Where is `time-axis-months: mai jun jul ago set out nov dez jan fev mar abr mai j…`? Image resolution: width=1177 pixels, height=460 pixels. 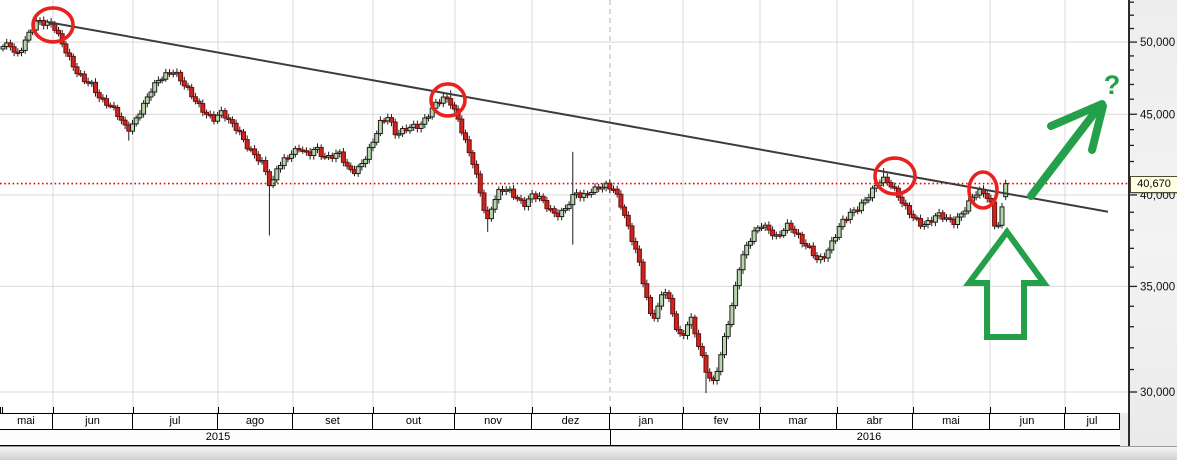 time-axis-months: mai jun jul ago set out nov dez jan fev mar abr mai j… is located at coordinates (560, 421).